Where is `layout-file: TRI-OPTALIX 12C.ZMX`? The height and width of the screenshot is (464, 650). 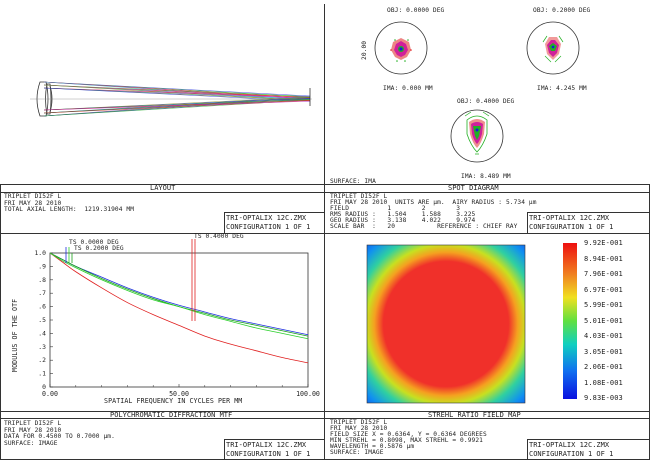 layout-file: TRI-OPTALIX 12C.ZMX is located at coordinates (266, 218).